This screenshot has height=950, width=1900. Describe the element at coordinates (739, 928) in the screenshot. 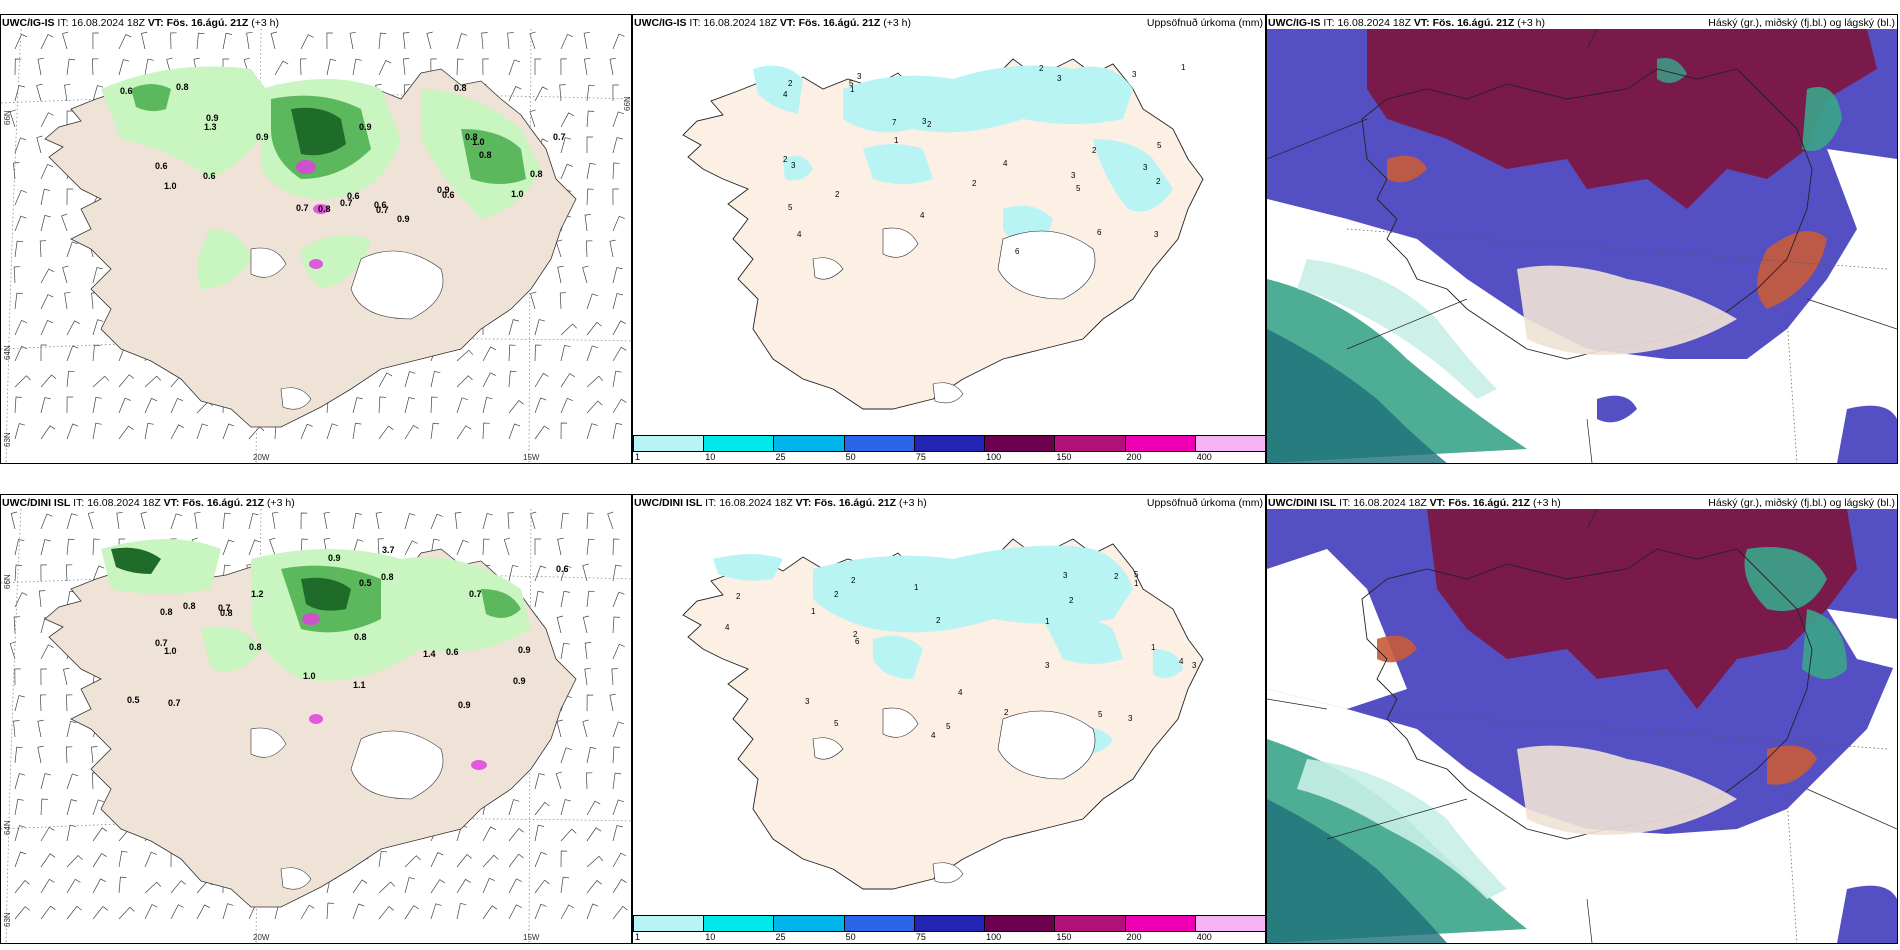

I see `colorbar-cell: 10` at that location.